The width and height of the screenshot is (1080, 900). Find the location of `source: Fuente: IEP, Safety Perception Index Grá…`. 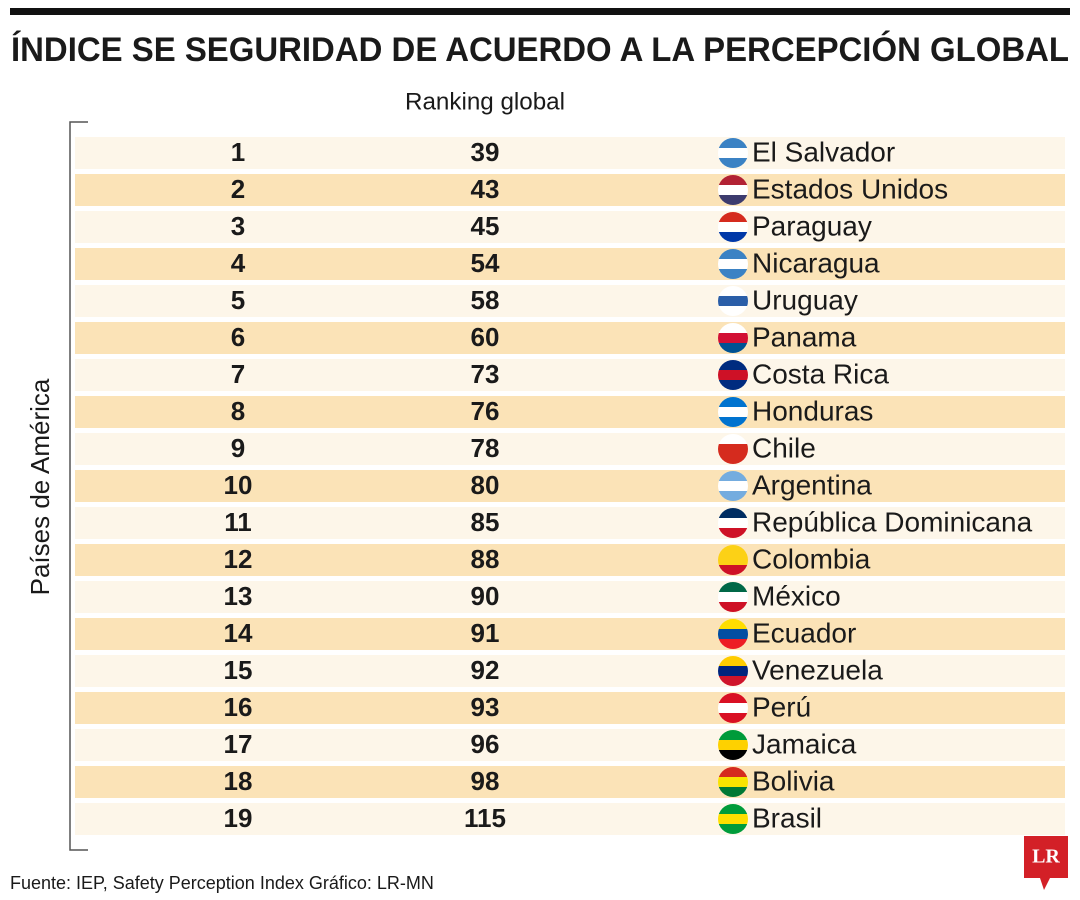

source: Fuente: IEP, Safety Perception Index Grá… is located at coordinates (222, 883).